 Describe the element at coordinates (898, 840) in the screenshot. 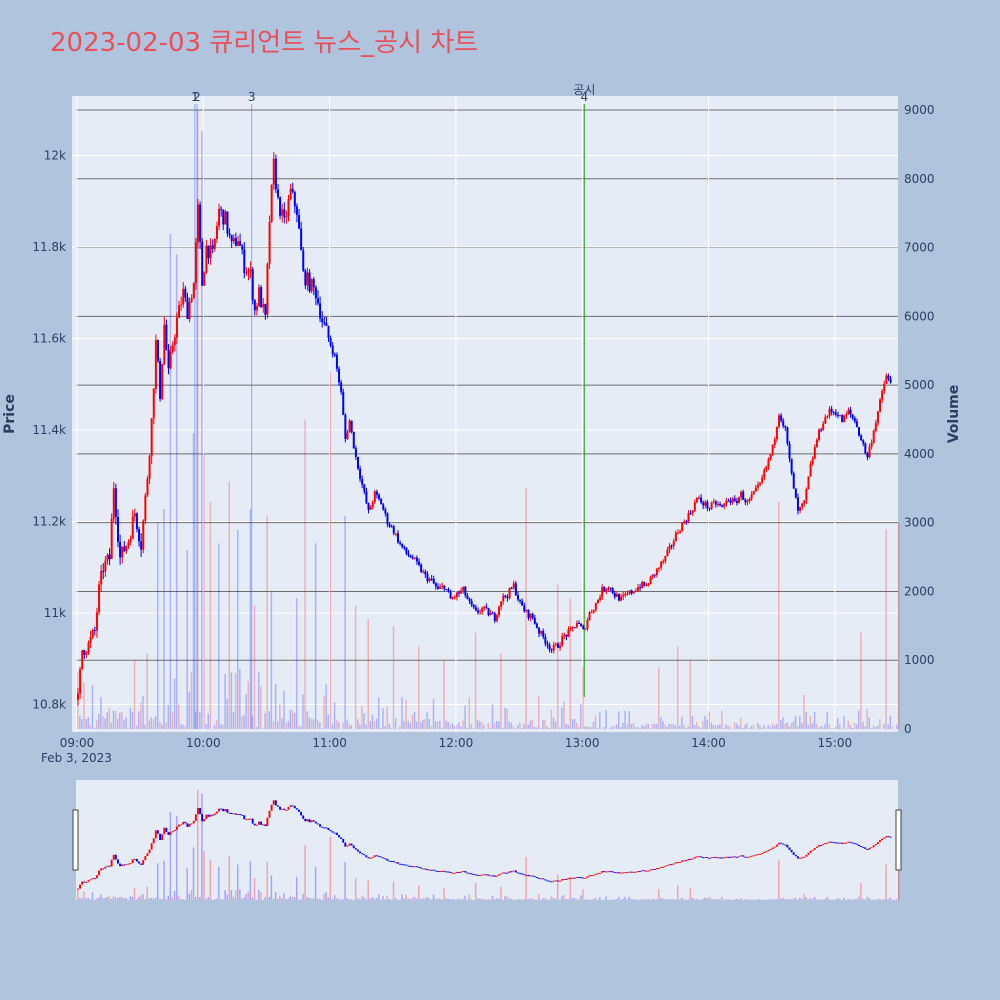

I see `range-slider-right-handle` at that location.